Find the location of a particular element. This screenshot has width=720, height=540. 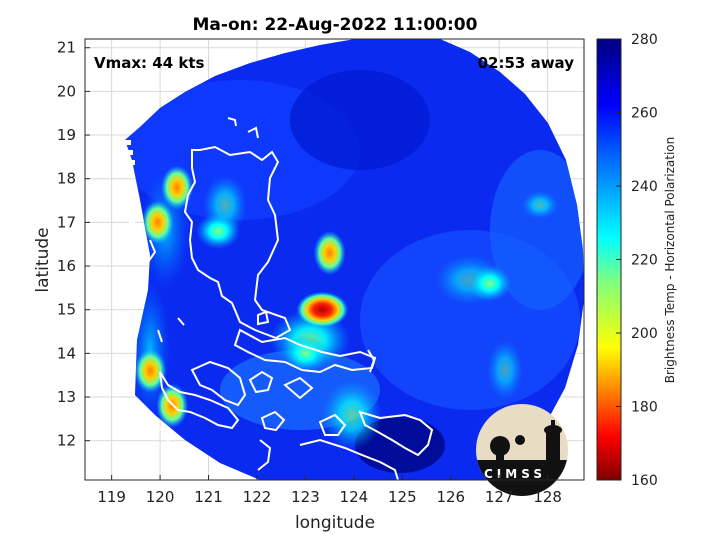

x-axis-ticks: 119 120 121 122 123 124 125 126 127 128 is located at coordinates (329, 490).